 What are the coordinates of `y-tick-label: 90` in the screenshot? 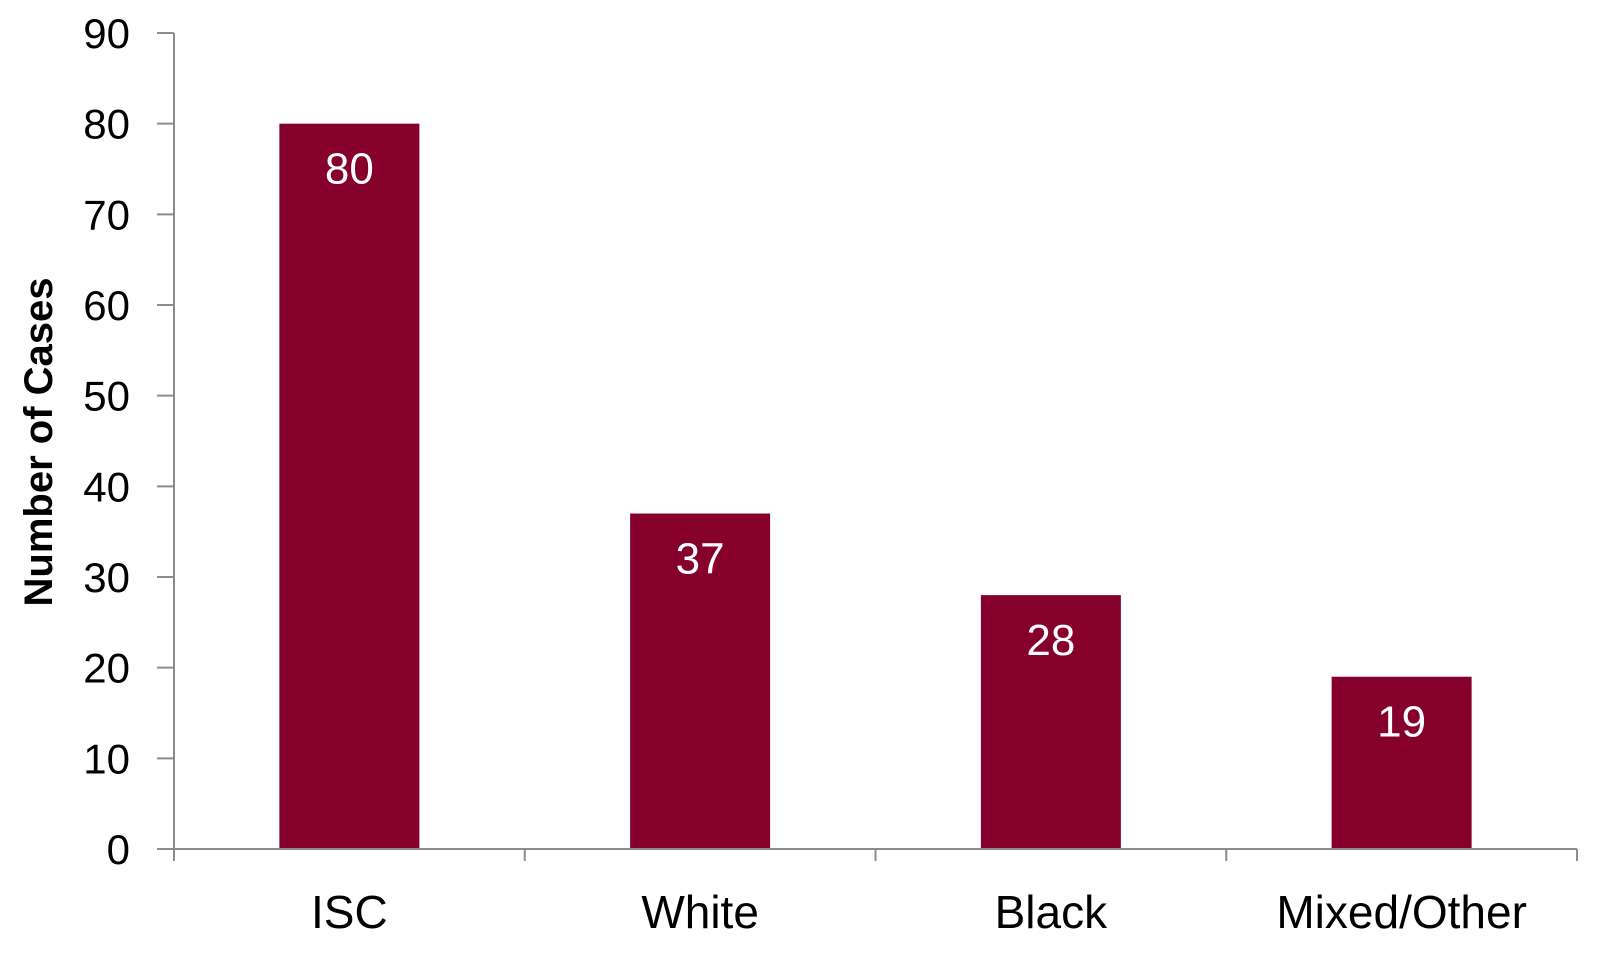 It's located at (106, 33).